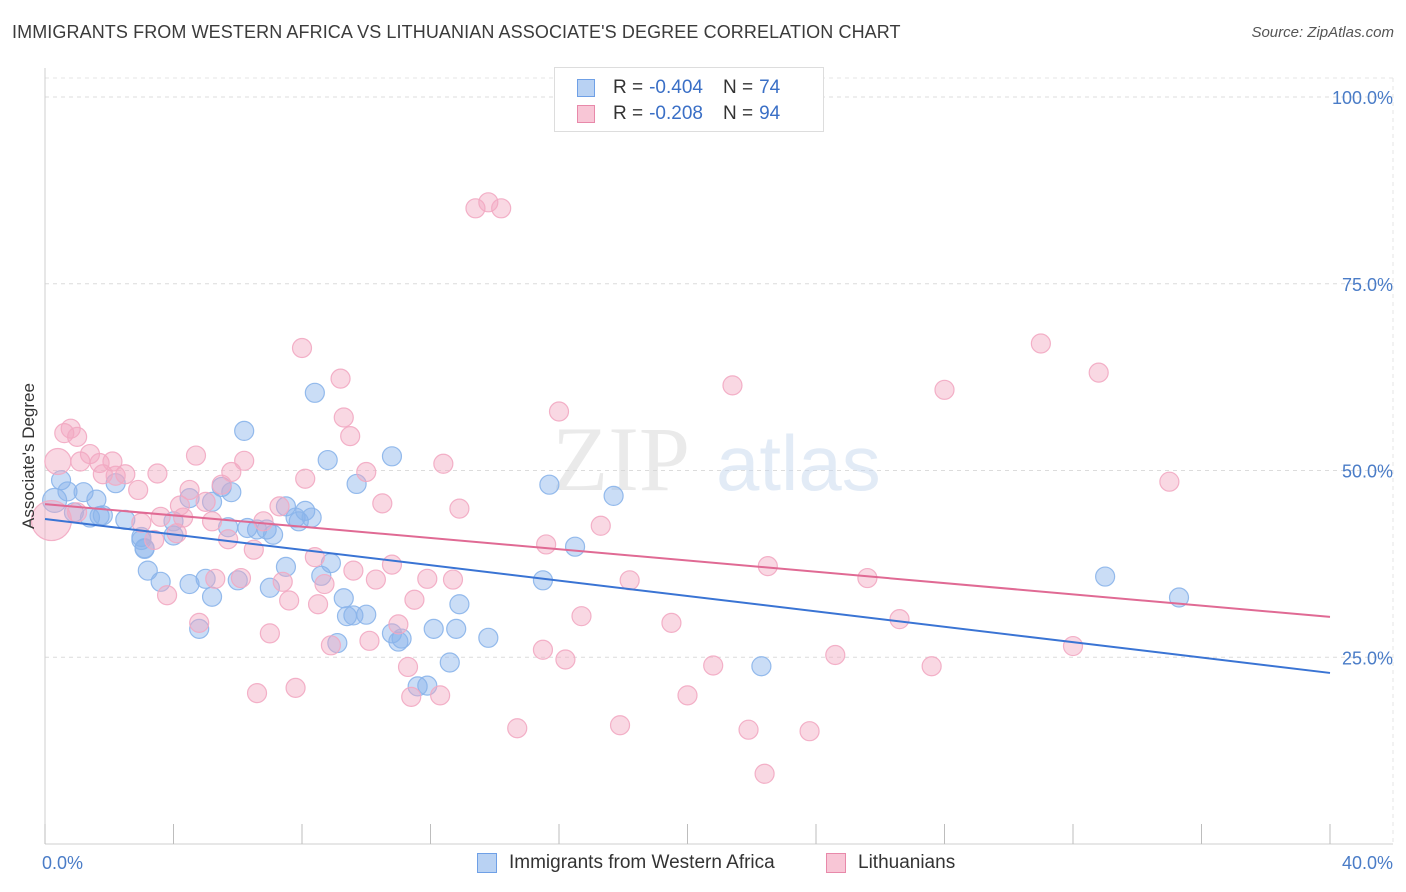  Describe the element at coordinates (1362, 98) in the screenshot. I see `y-tick-label: 100.0%` at that location.